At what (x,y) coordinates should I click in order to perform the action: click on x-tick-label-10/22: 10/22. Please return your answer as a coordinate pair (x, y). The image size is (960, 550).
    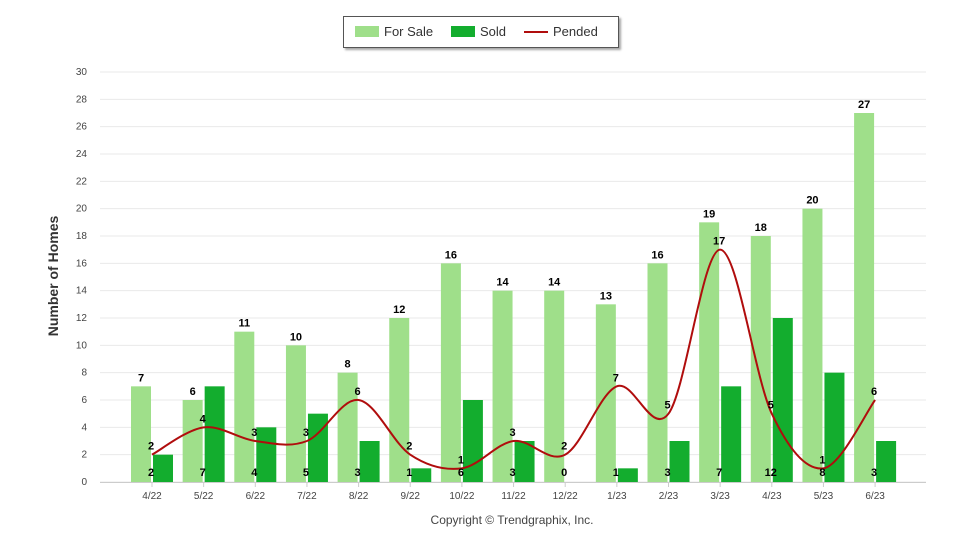
    Looking at the image, I should click on (461, 496).